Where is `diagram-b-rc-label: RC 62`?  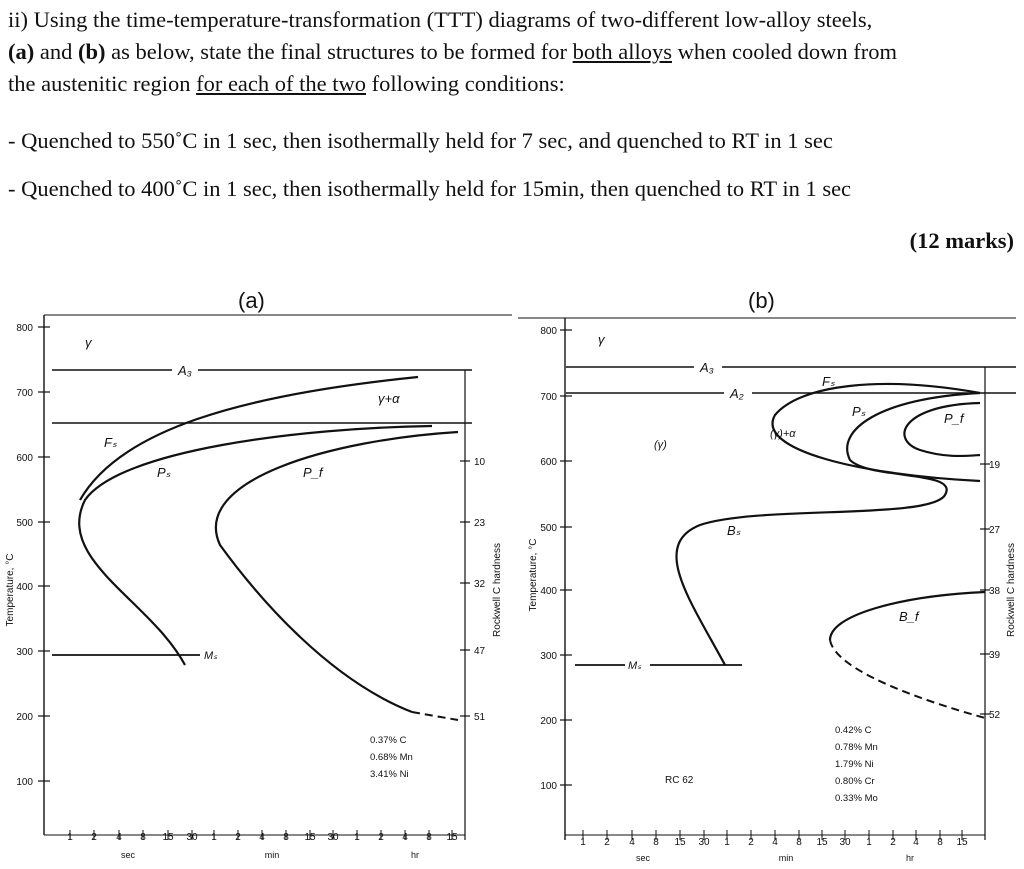 diagram-b-rc-label: RC 62 is located at coordinates (679, 780).